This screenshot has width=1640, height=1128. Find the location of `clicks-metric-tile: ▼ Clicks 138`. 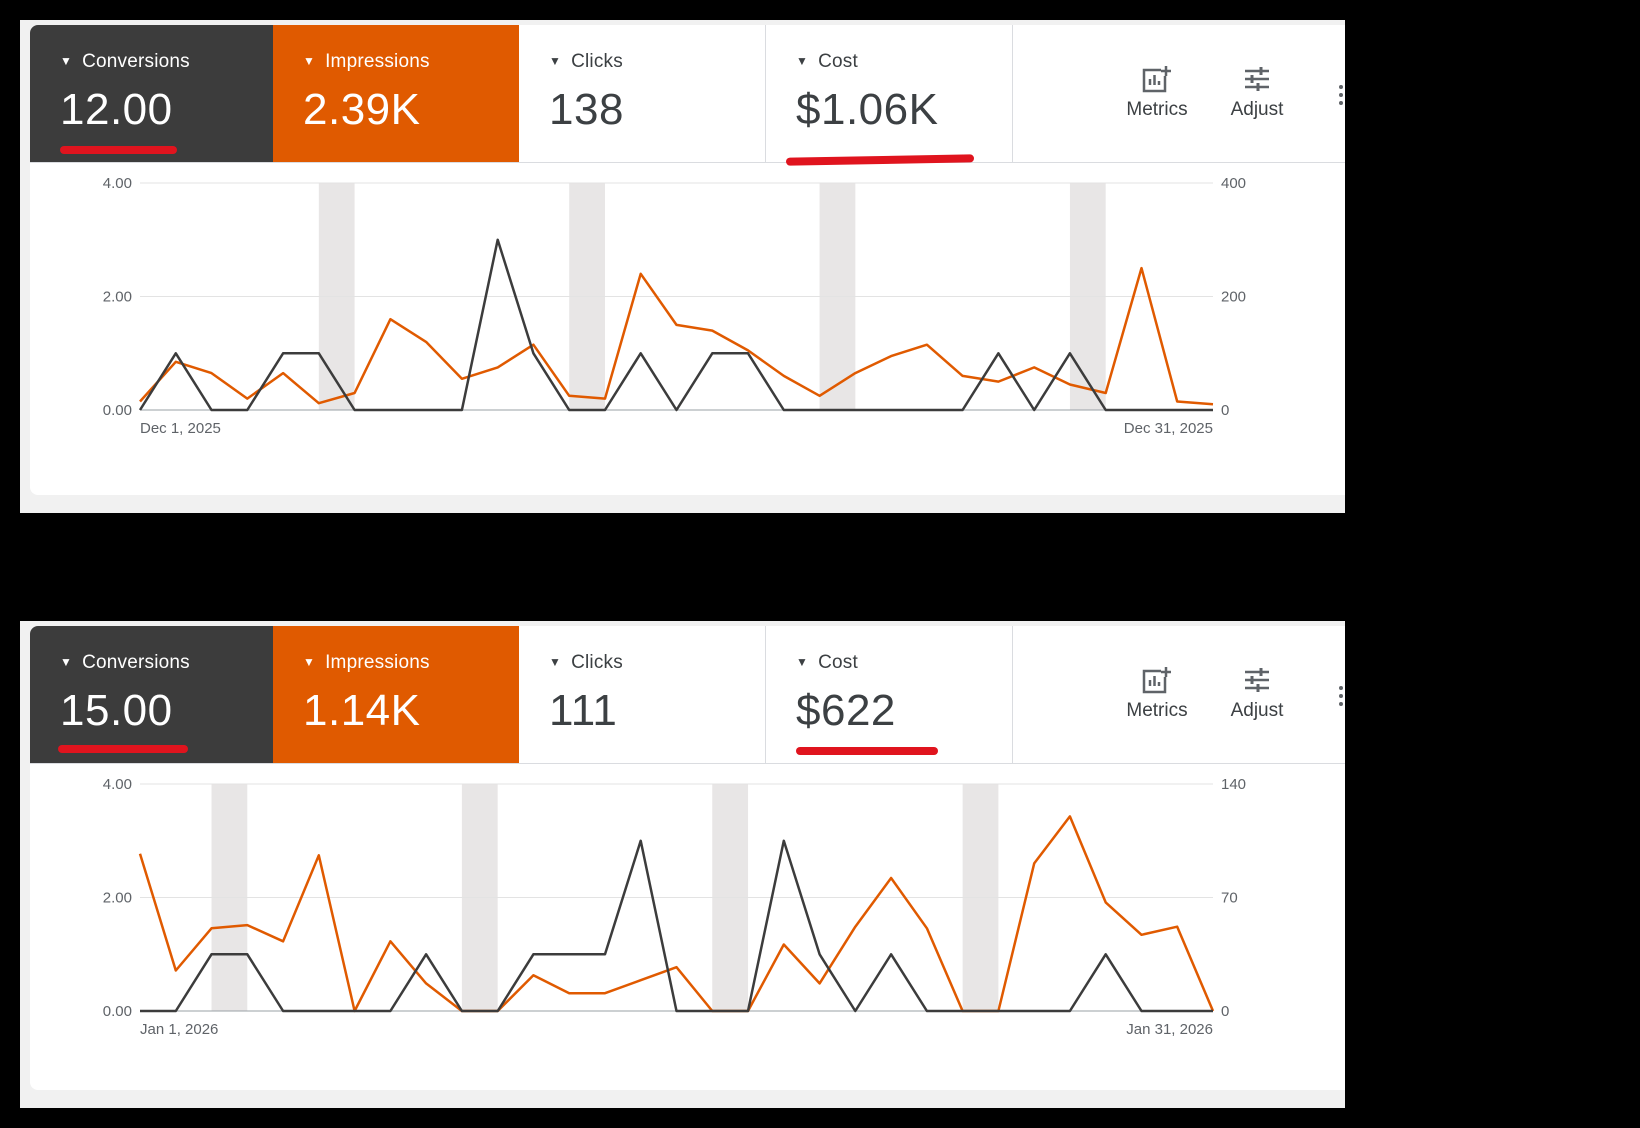

clicks-metric-tile: ▼ Clicks 138 is located at coordinates (642, 93).